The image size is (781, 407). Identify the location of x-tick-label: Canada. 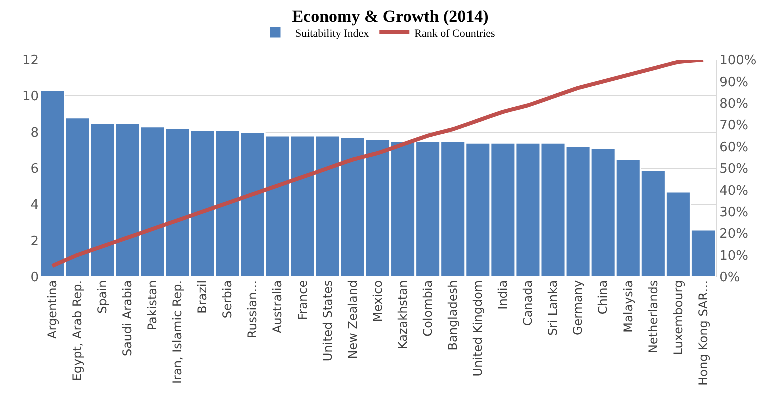
(528, 303).